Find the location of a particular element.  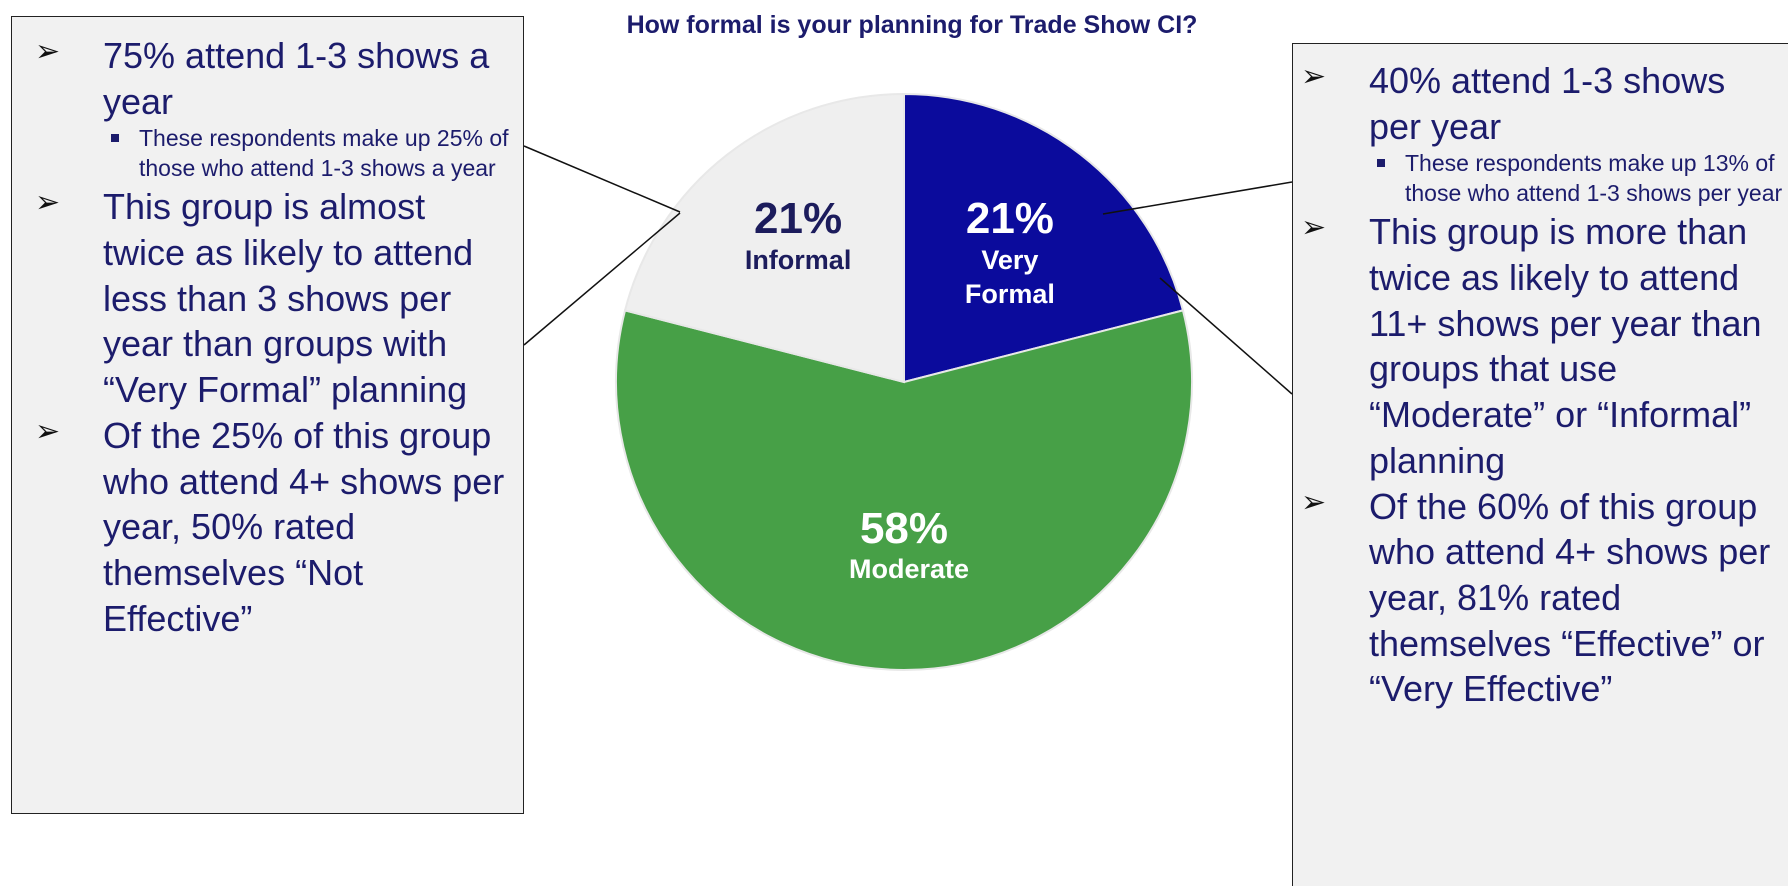

category-label: Moderate is located at coordinates (909, 569).